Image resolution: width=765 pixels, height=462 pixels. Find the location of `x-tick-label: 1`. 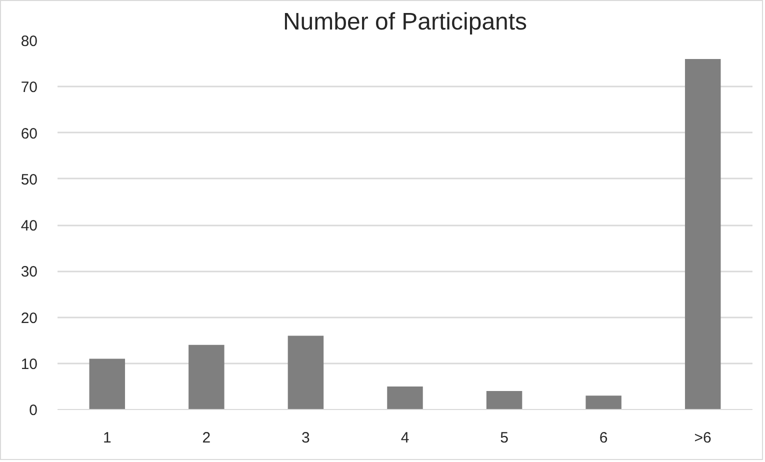

x-tick-label: 1 is located at coordinates (107, 438).